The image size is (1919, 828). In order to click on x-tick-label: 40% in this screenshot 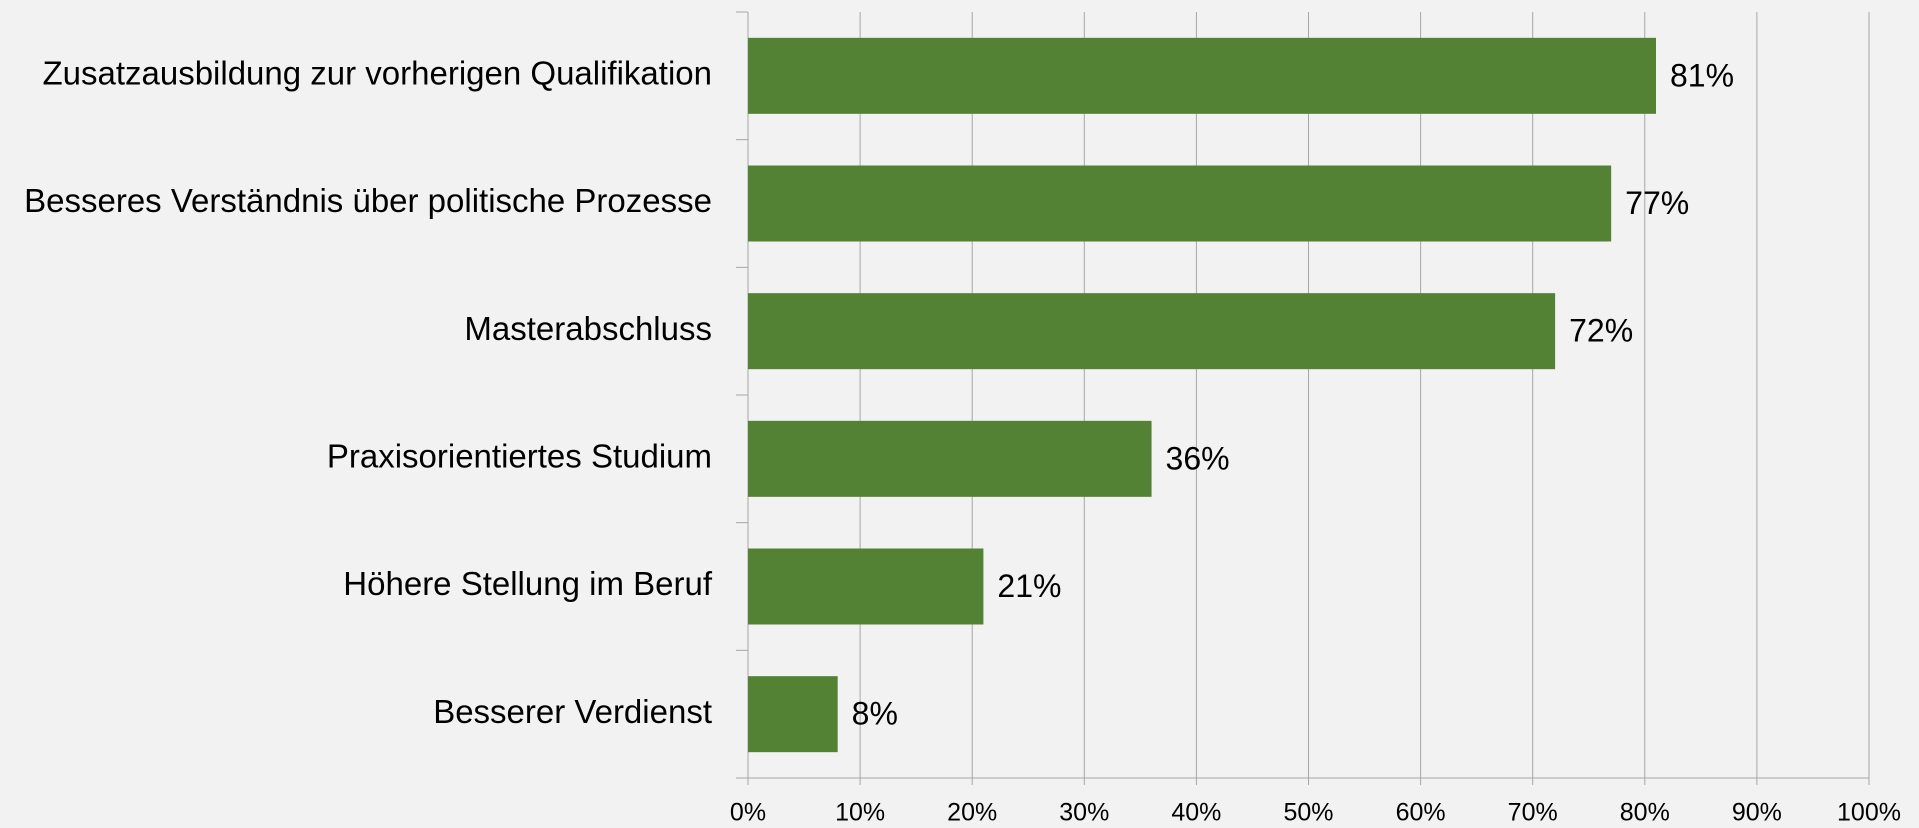, I will do `click(1196, 813)`.